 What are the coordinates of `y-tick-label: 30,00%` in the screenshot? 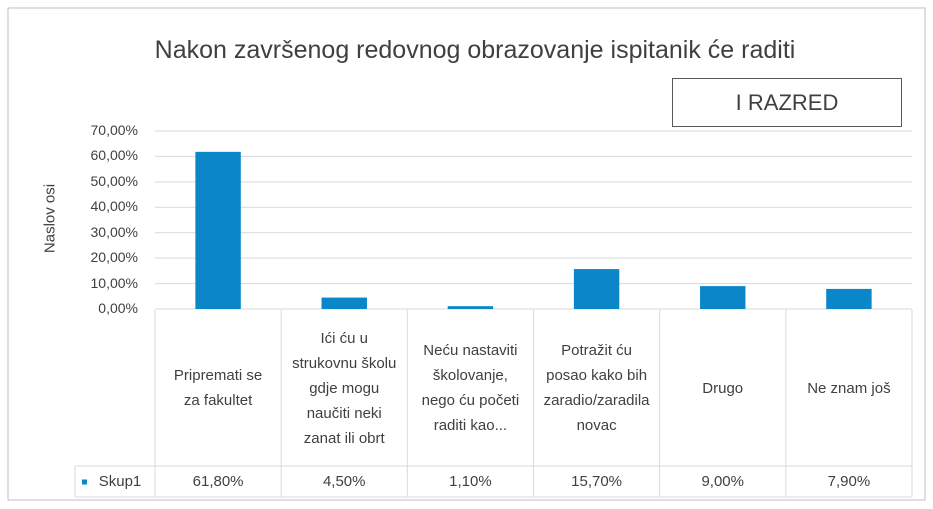 It's located at (114, 231).